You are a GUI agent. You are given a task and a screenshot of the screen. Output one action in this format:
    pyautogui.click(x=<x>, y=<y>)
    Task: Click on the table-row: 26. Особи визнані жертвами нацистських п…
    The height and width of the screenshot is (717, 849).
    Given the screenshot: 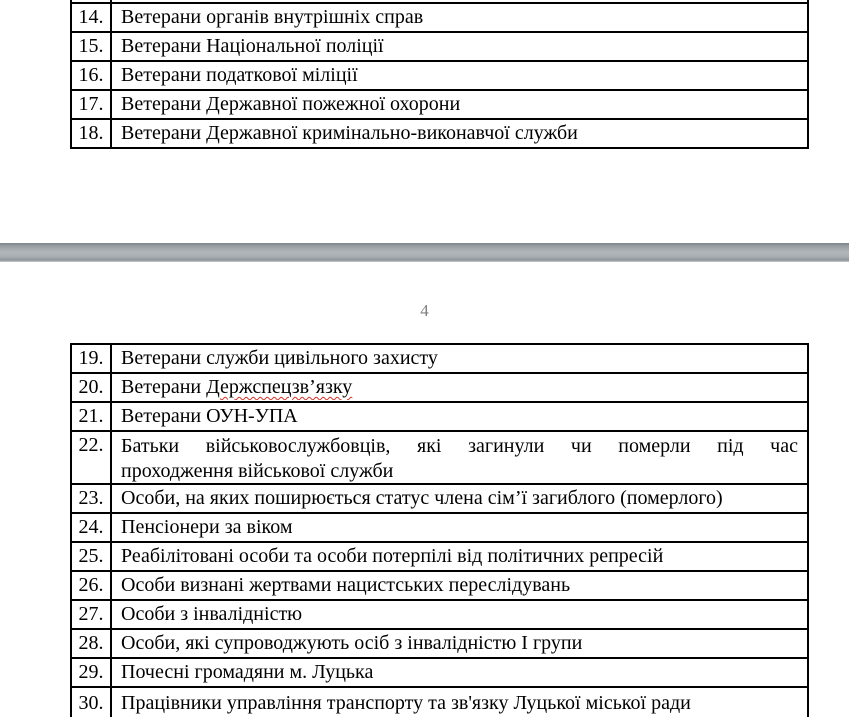 What is the action you would take?
    pyautogui.click(x=439, y=586)
    